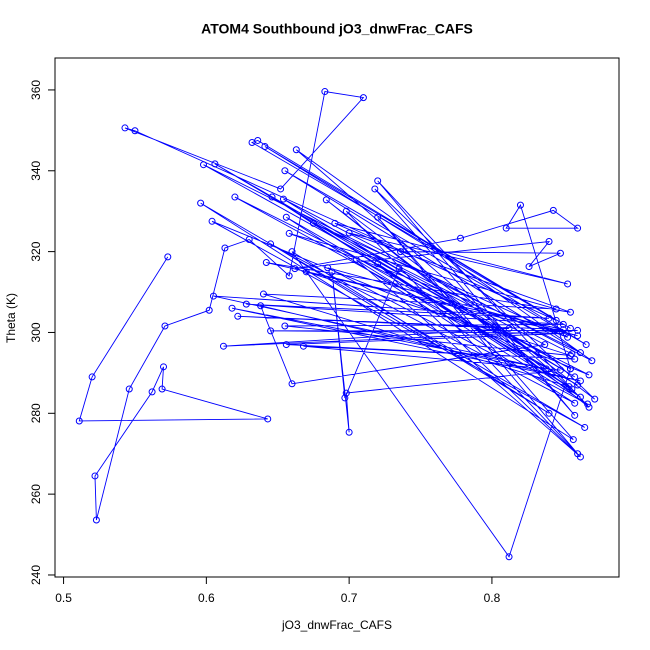 This screenshot has width=650, height=650. What do you see at coordinates (349, 598) in the screenshot?
I see `x-tick-label: 0.7` at bounding box center [349, 598].